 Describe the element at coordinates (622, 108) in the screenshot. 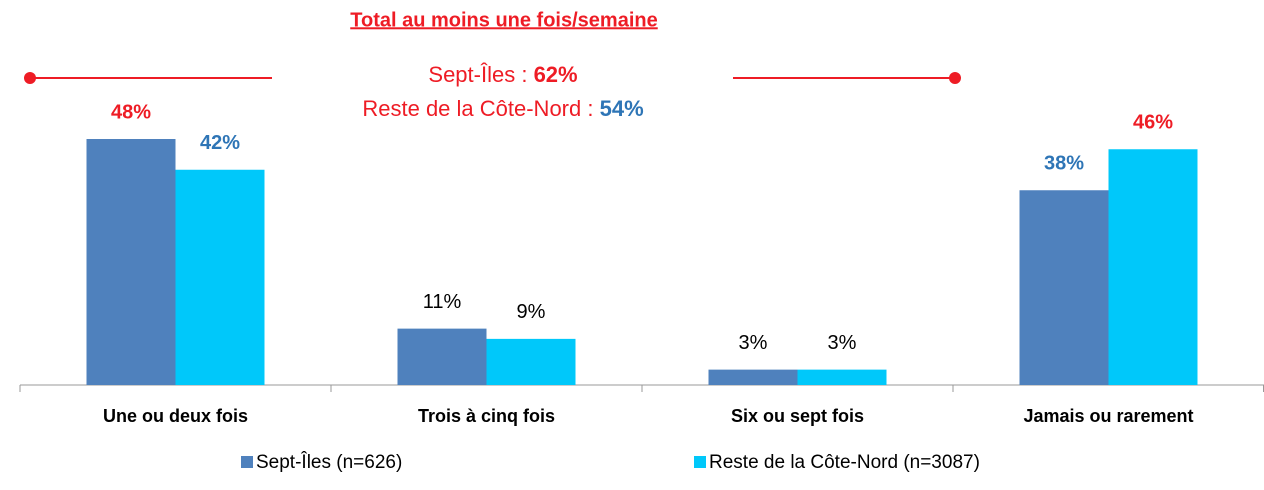

I see `annotation-value: 54%` at that location.